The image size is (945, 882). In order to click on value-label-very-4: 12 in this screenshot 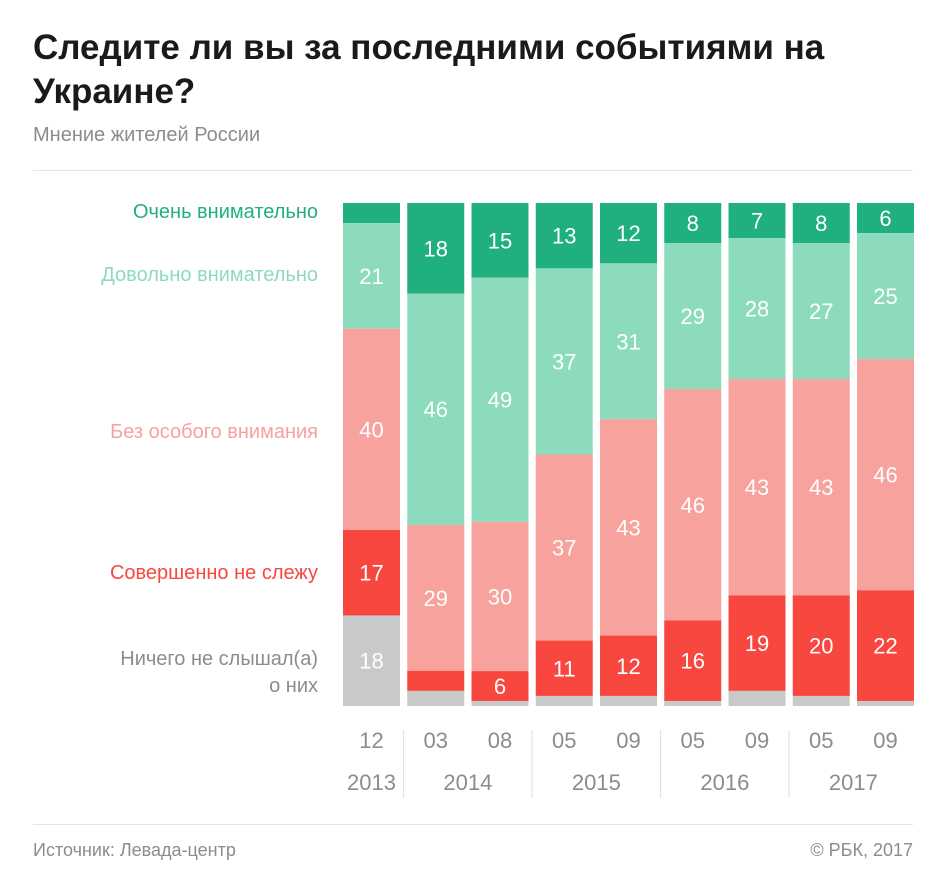, I will do `click(628, 233)`.